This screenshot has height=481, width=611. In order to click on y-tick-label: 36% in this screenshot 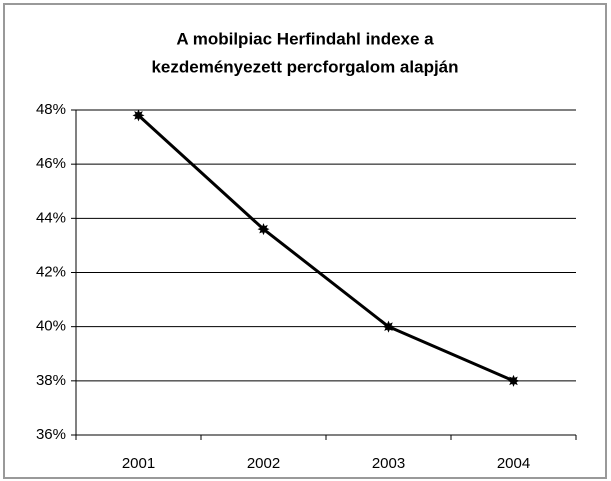, I will do `click(51, 434)`.